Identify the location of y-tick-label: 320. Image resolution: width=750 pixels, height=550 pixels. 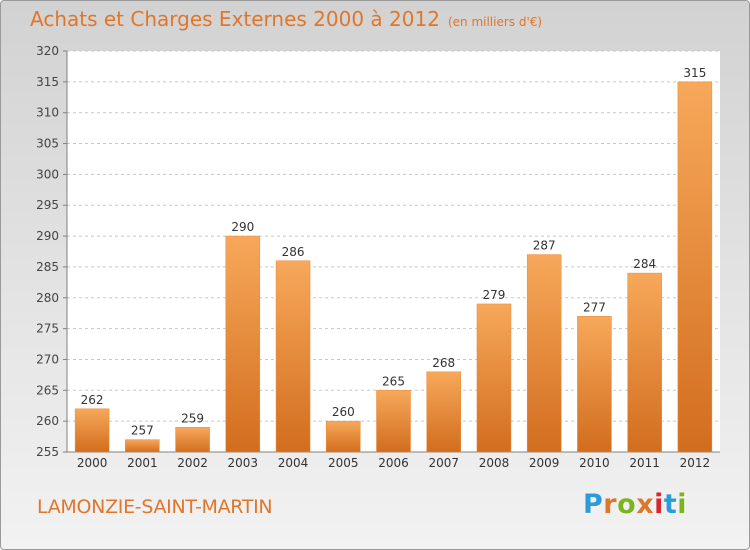
(47, 51).